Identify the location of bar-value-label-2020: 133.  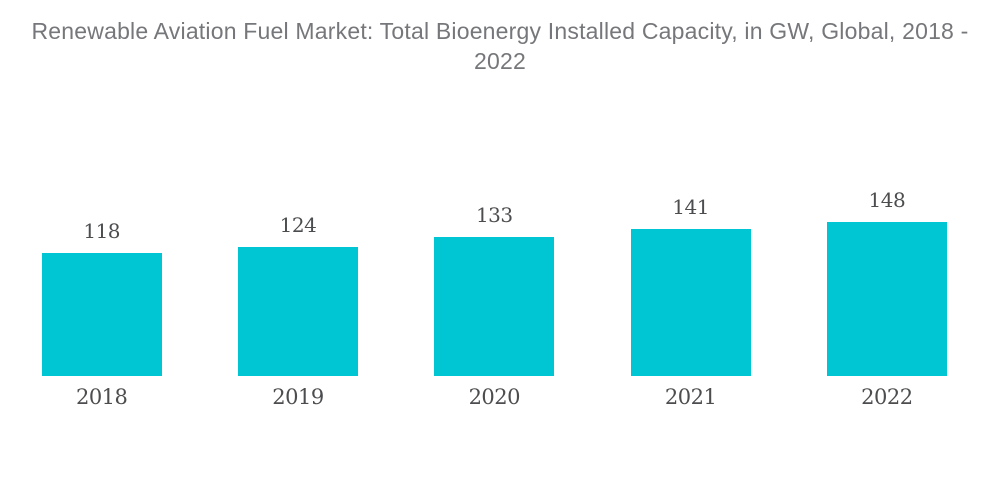
(494, 215).